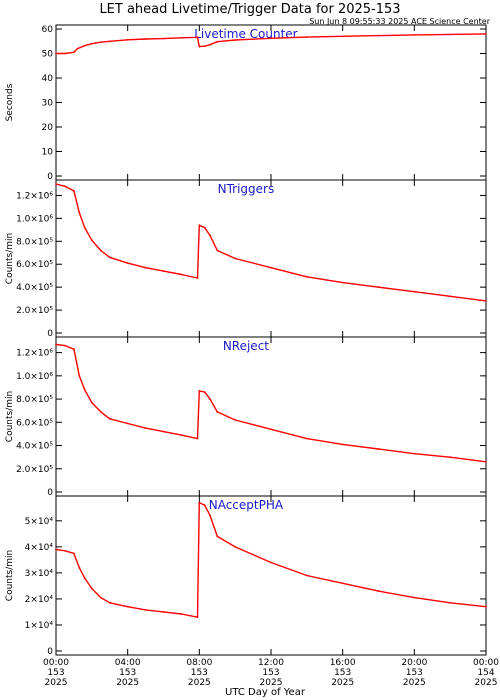 The height and width of the screenshot is (700, 500). I want to click on y-tick-label: 2×10⁴, so click(39, 600).